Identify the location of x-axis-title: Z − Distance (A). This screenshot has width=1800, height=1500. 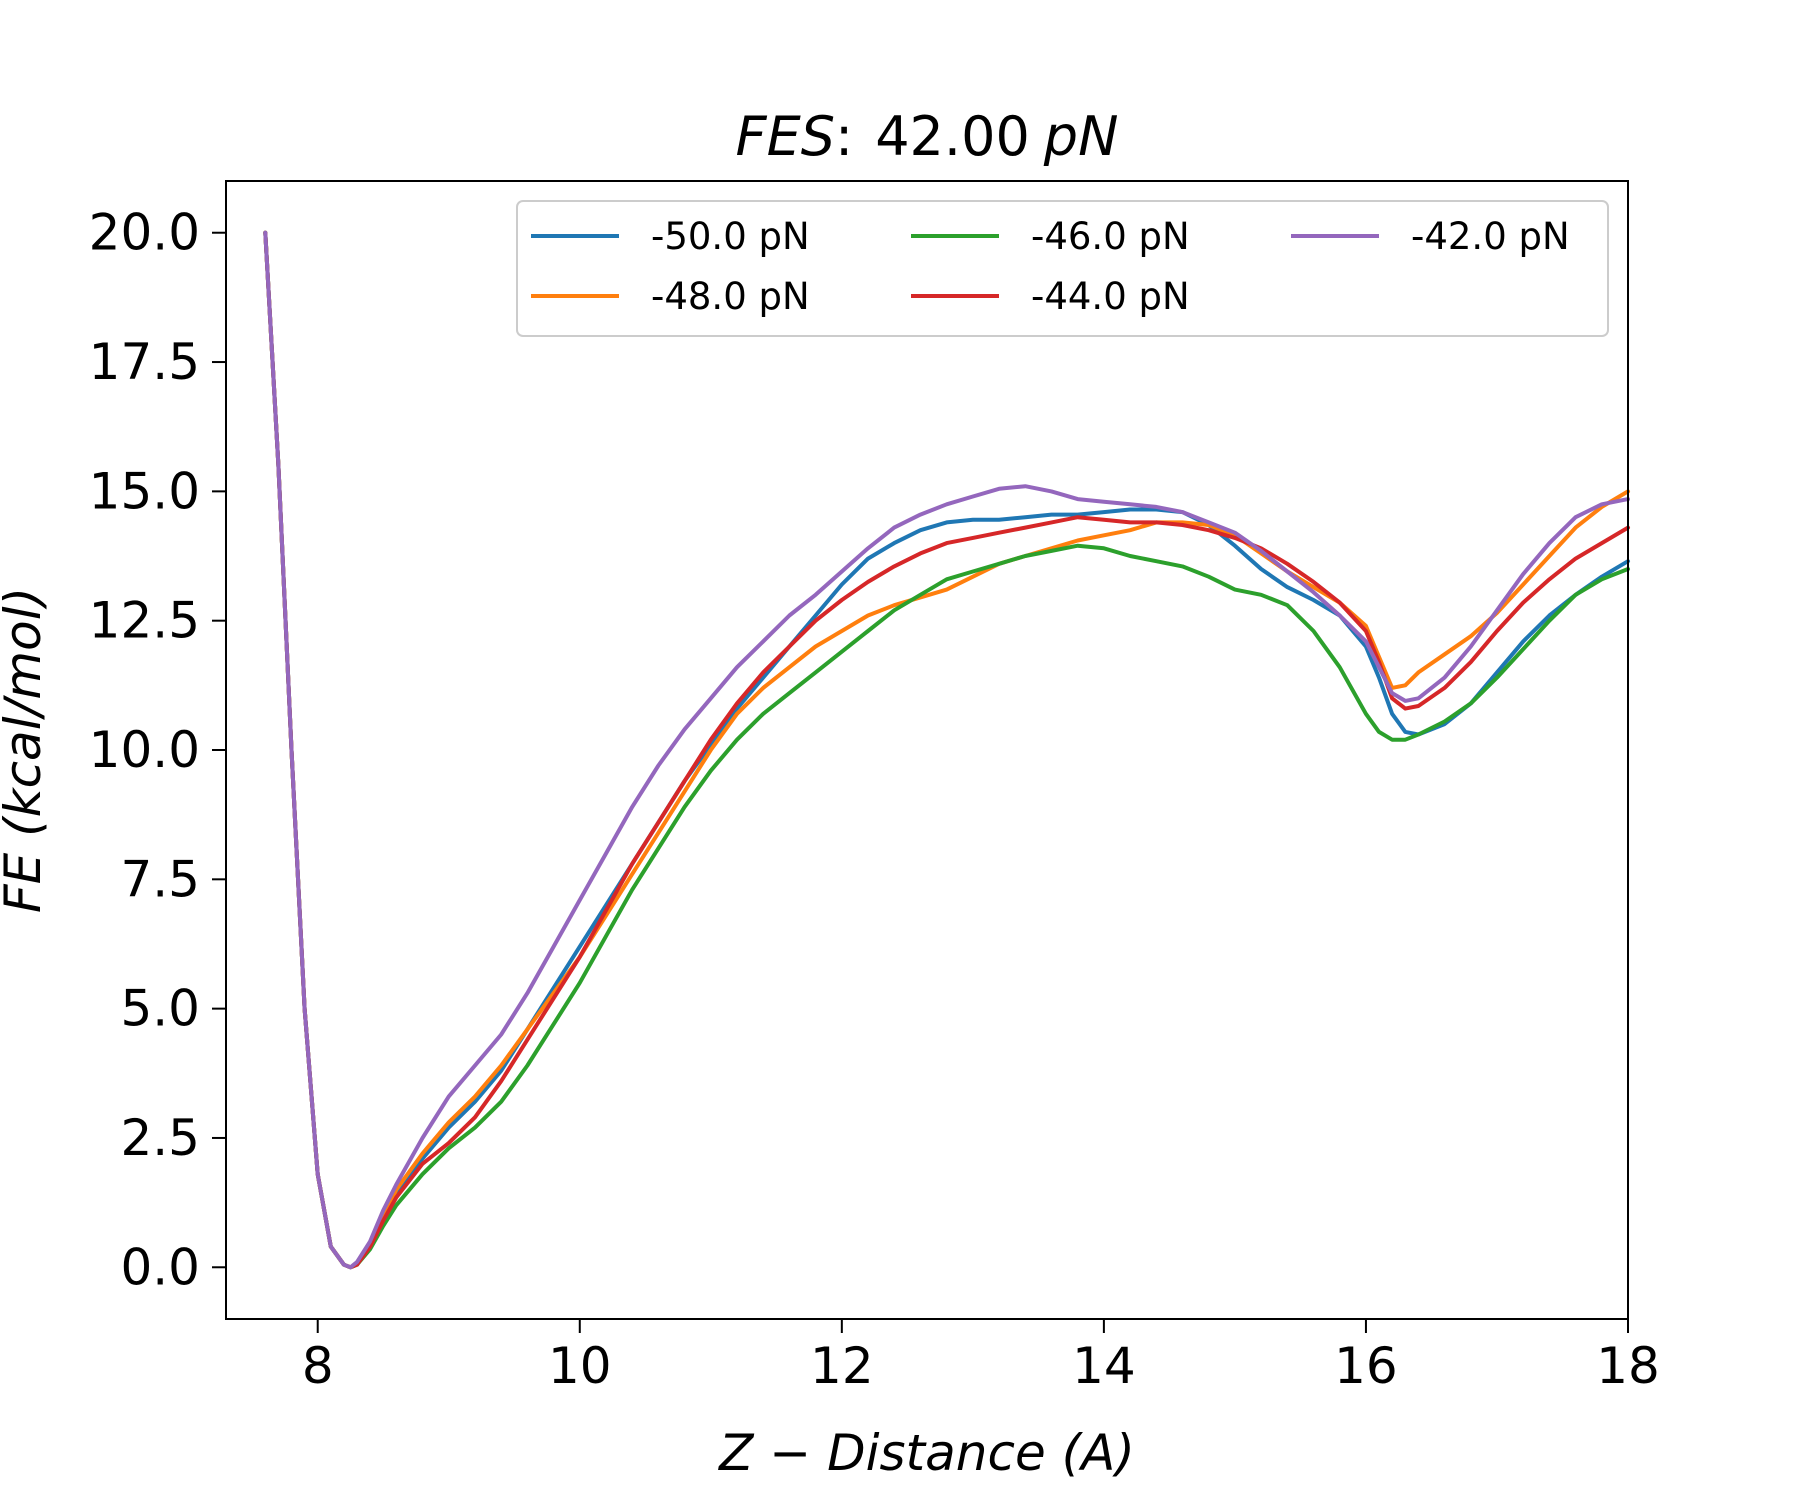
(926, 1453).